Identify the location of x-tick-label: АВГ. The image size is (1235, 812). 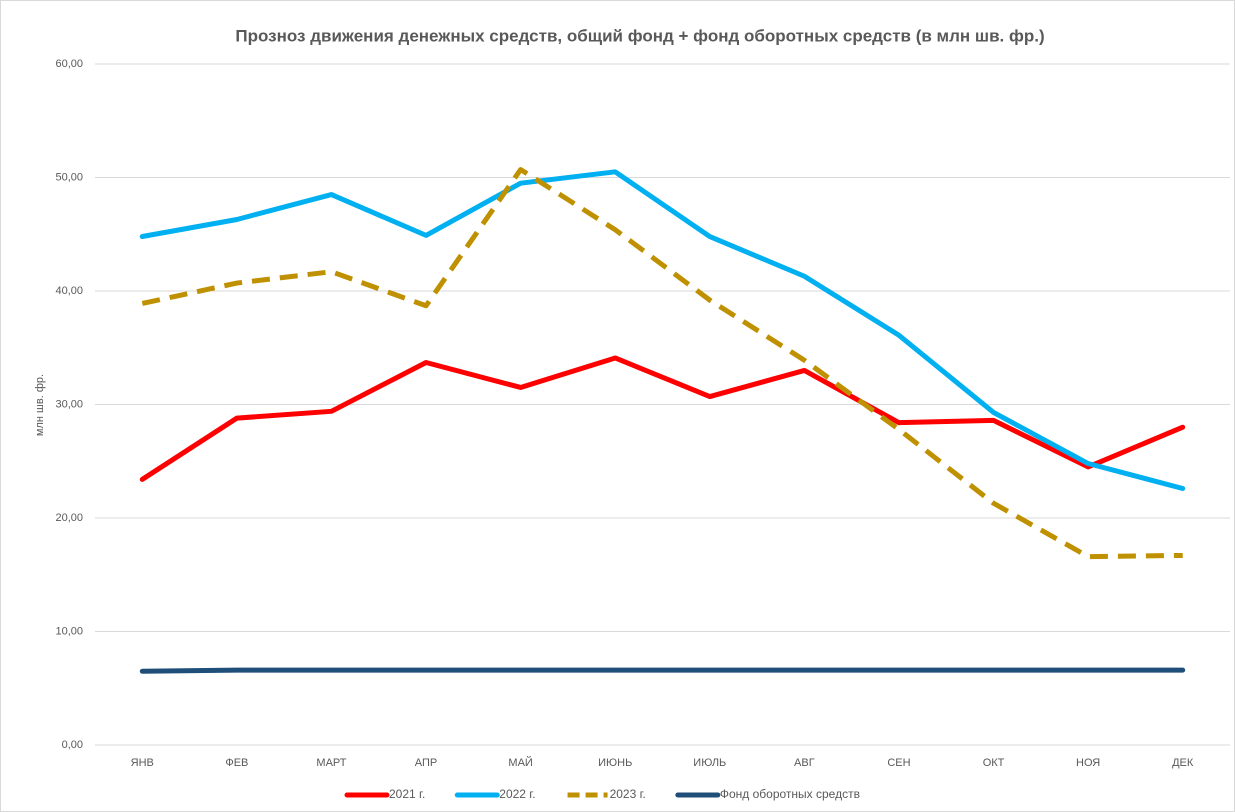
(804, 763).